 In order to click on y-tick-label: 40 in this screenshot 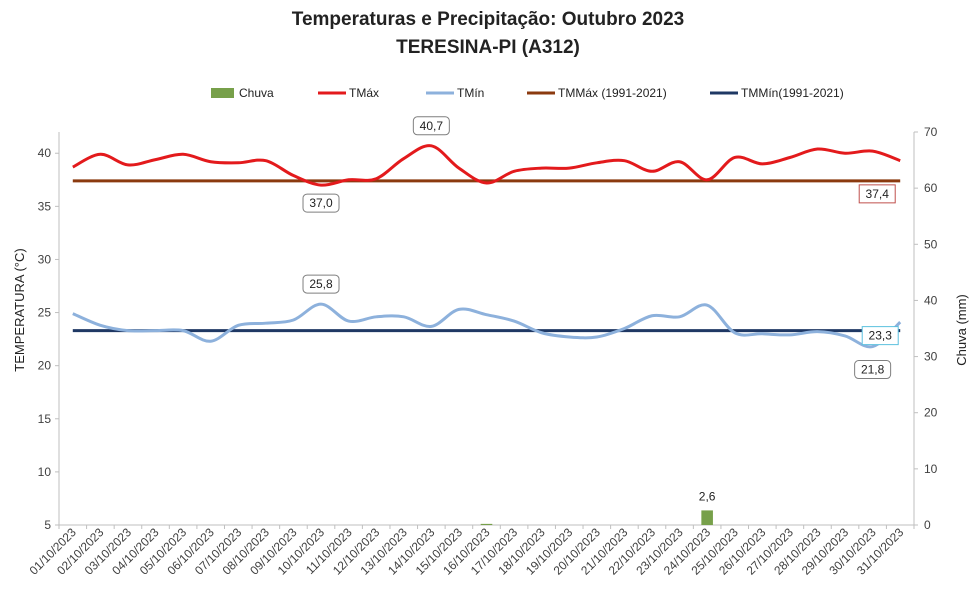, I will do `click(45, 153)`.